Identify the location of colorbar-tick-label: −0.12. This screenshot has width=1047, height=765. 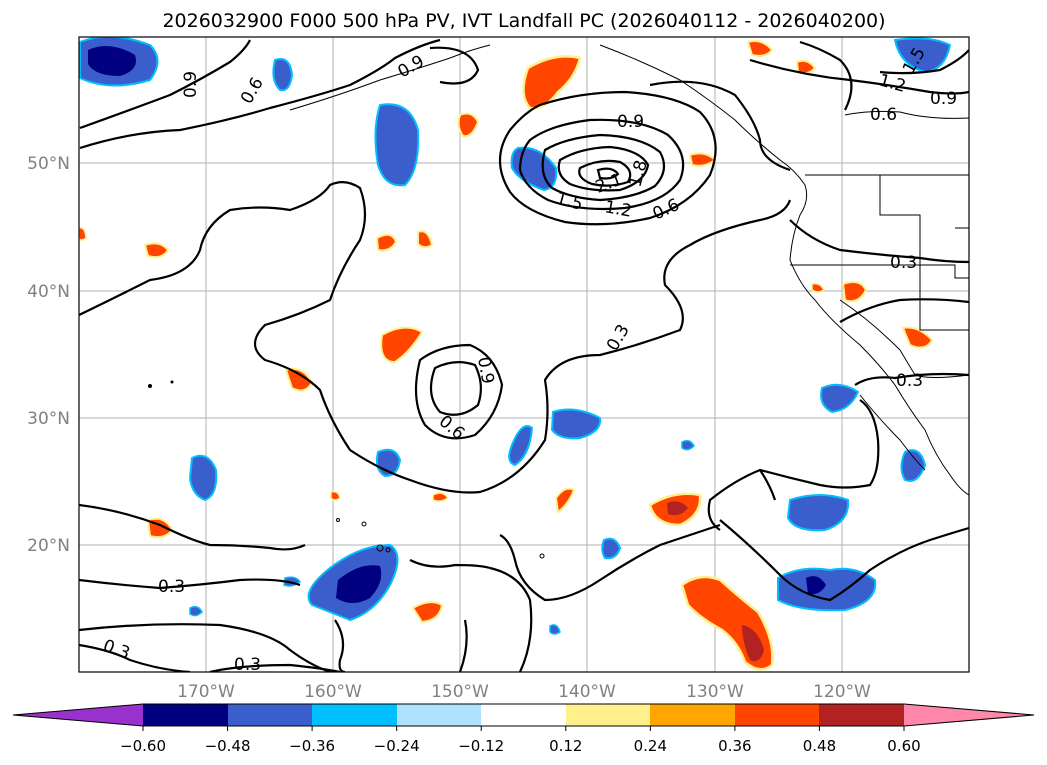
(481, 746).